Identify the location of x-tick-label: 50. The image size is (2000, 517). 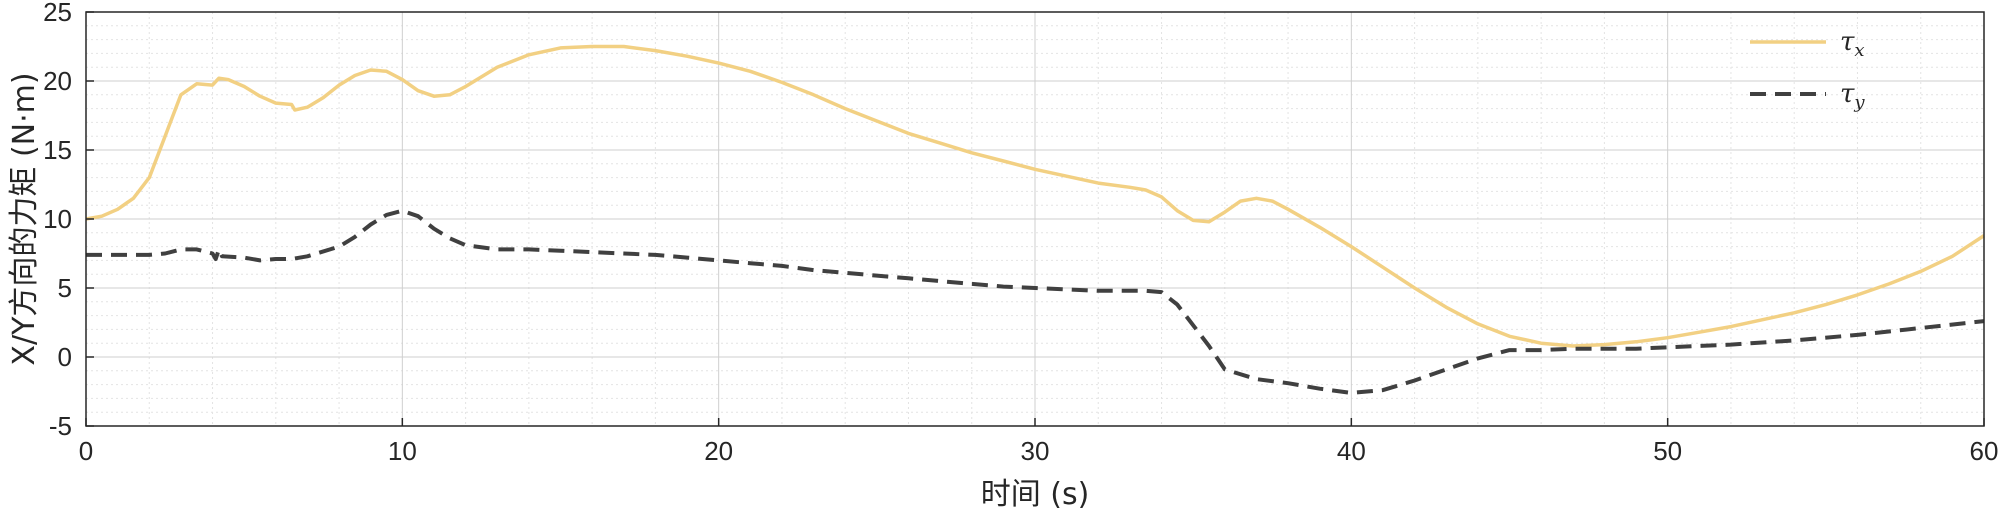
(1667, 451).